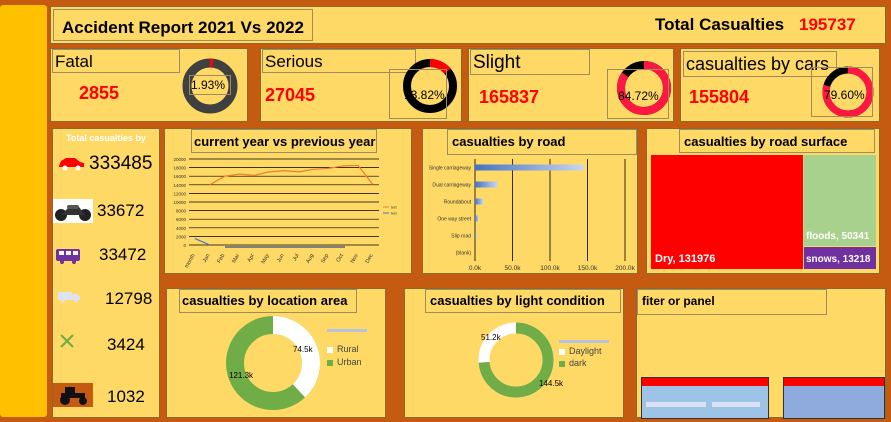 This screenshot has width=891, height=422. I want to click on line-chart-title: current year vs previous year, so click(285, 141).